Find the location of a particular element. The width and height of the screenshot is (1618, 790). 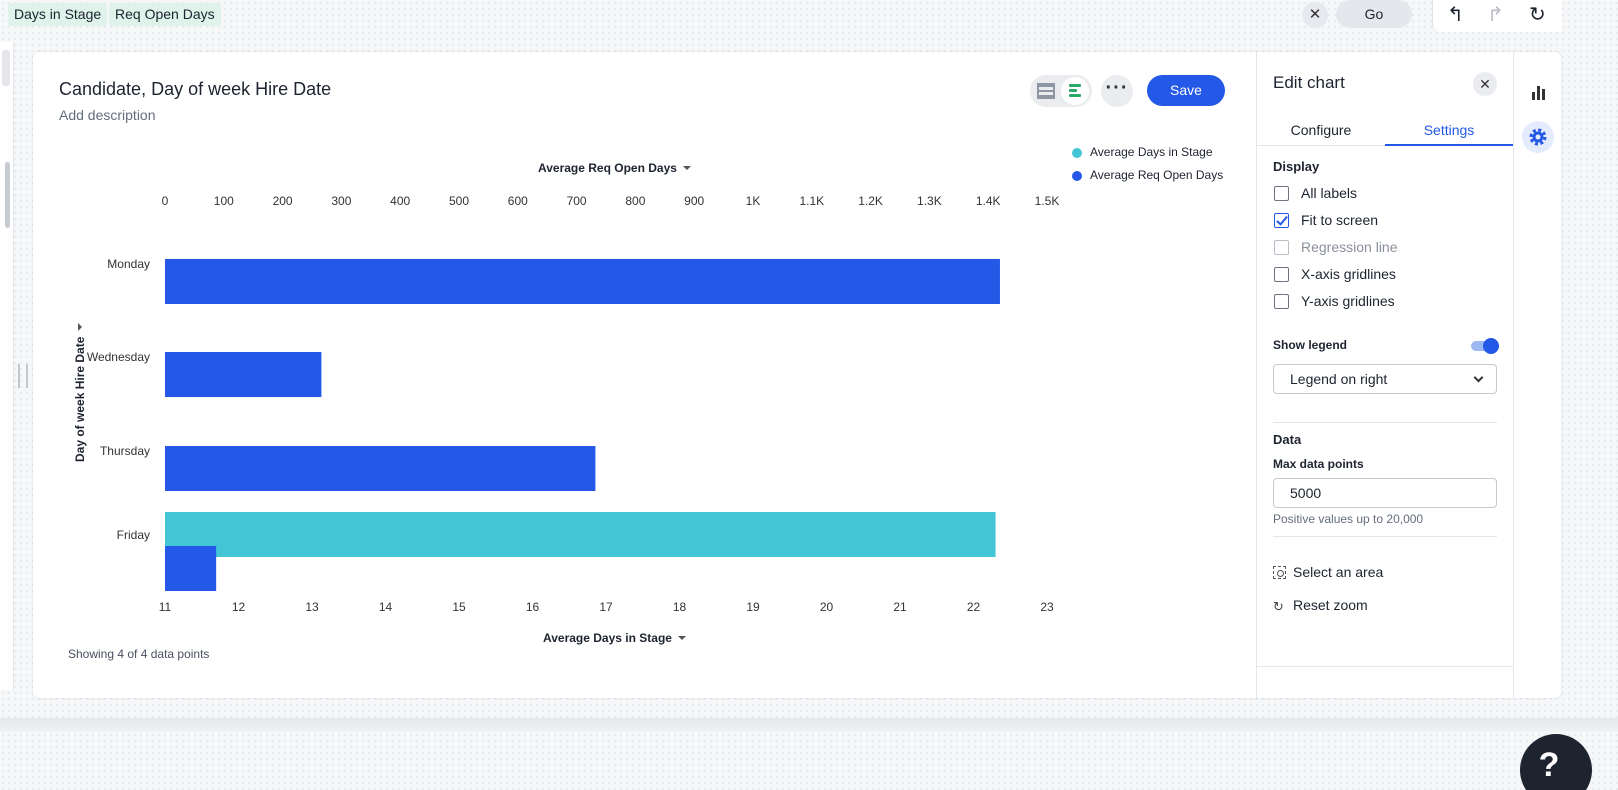

bar-chart-icon is located at coordinates (1538, 93).